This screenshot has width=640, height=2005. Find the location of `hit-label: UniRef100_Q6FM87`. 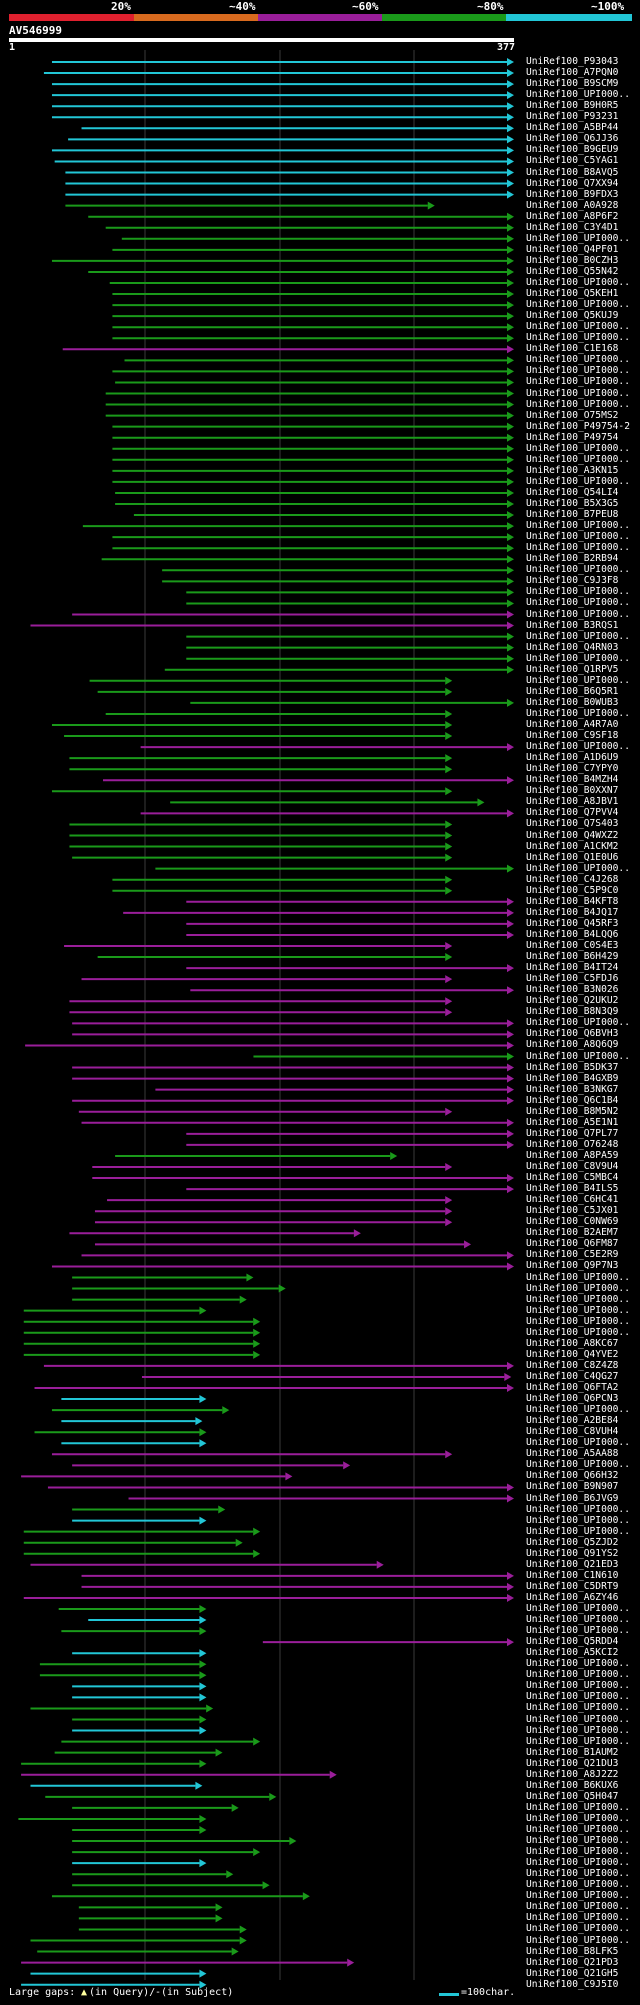

hit-label: UniRef100_Q6FM87 is located at coordinates (572, 1244).